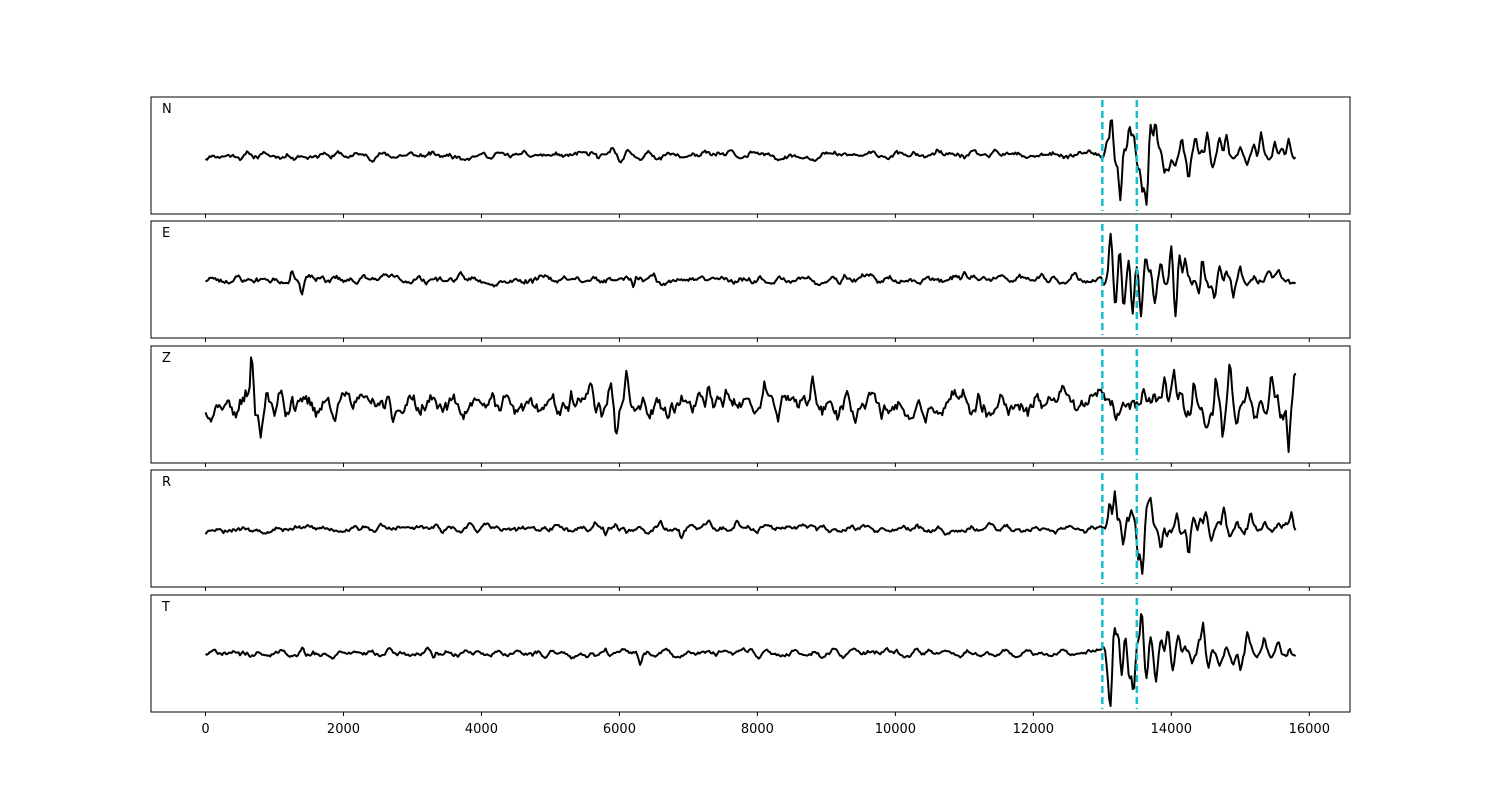 The height and width of the screenshot is (800, 1500). I want to click on panel-z: Z, so click(750, 406).